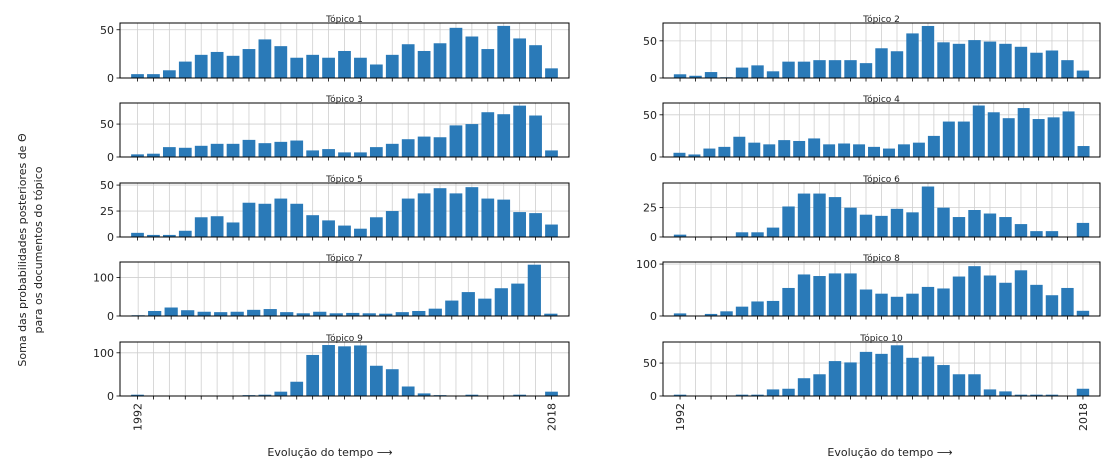  Describe the element at coordinates (335, 209) in the screenshot. I see `panel-5: 0 25 50 Tópico 5` at that location.